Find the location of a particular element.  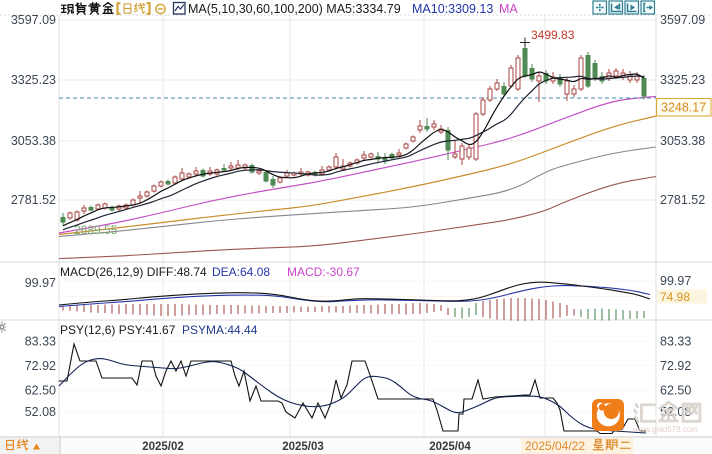

svg-text: MA10:3309.13 is located at coordinates (452, 9).